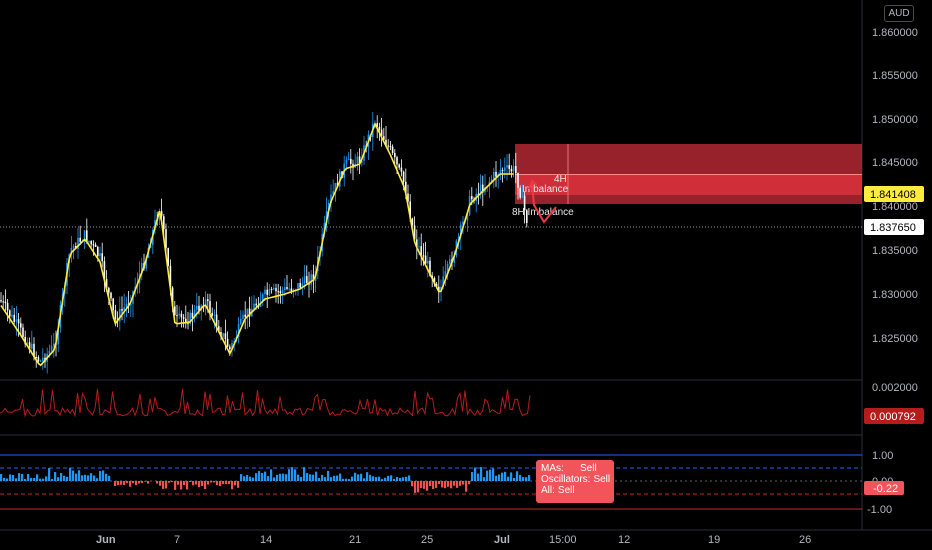 The height and width of the screenshot is (550, 932). Describe the element at coordinates (177, 540) in the screenshot. I see `time-label-1: 7` at that location.